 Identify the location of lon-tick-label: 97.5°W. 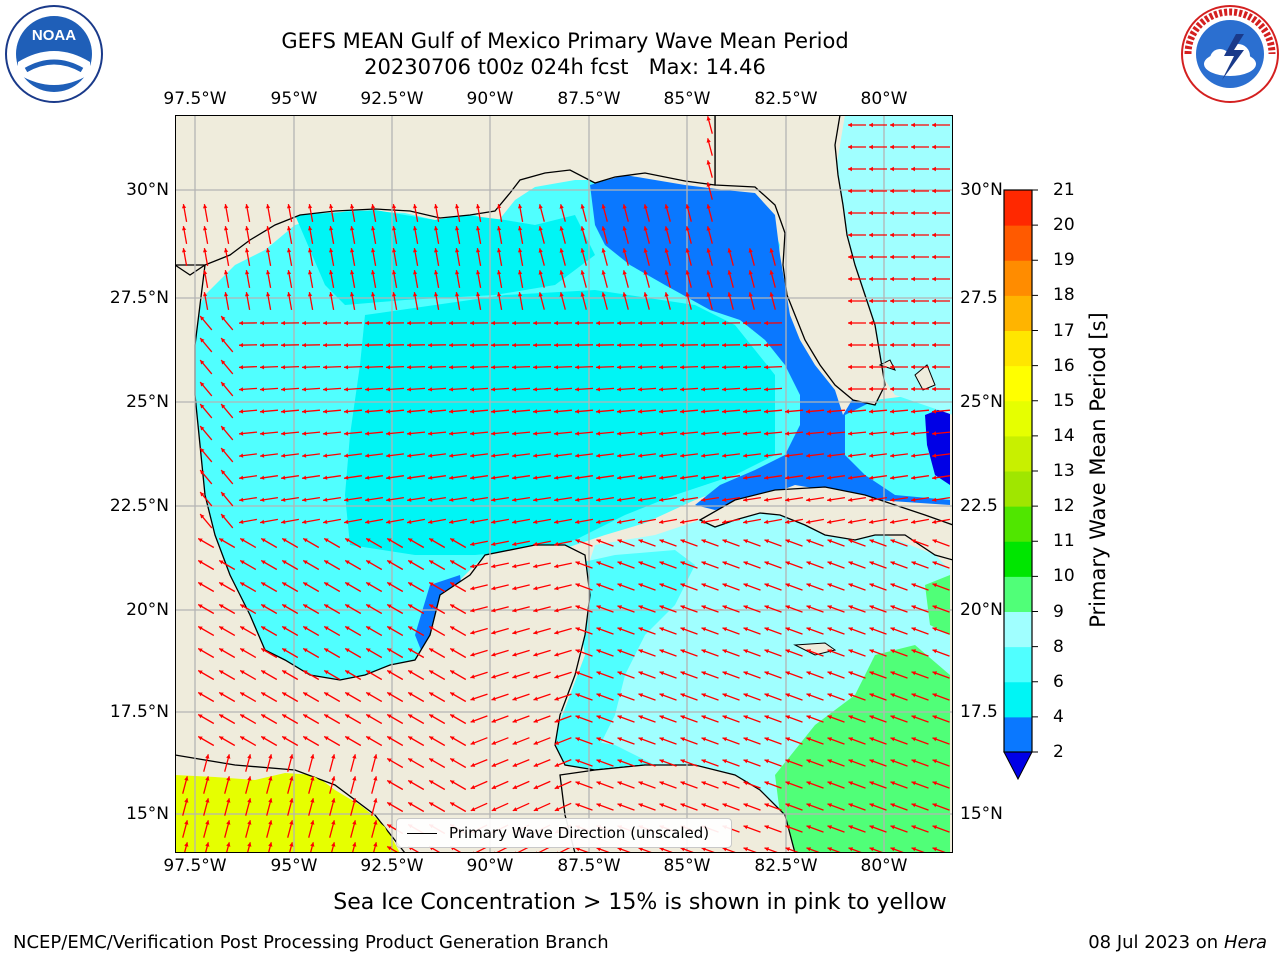
(195, 99).